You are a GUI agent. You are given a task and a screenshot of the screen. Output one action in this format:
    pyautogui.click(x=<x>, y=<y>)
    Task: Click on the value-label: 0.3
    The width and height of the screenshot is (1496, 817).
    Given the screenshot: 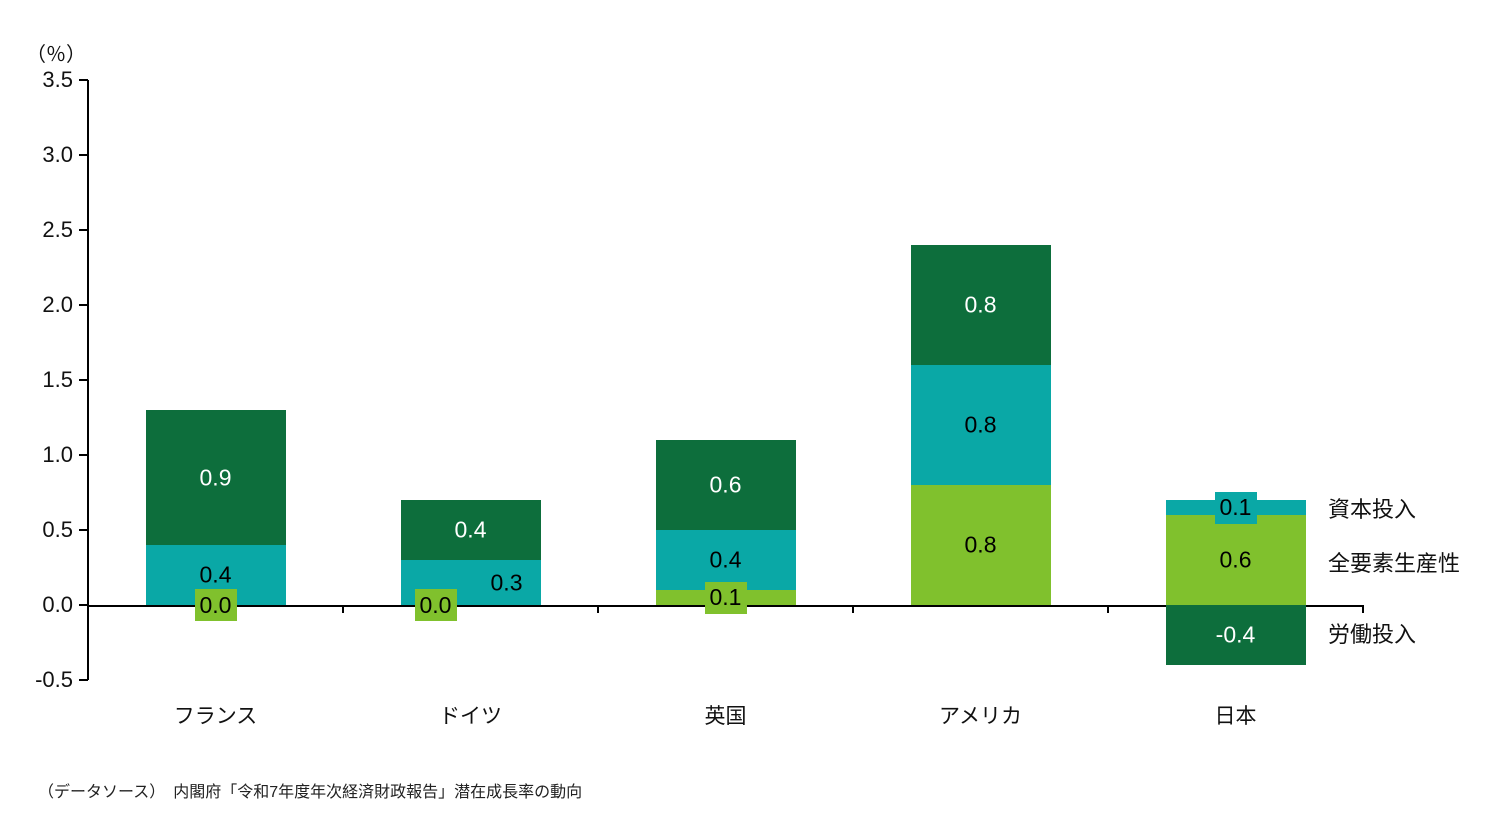 What is the action you would take?
    pyautogui.click(x=506, y=582)
    